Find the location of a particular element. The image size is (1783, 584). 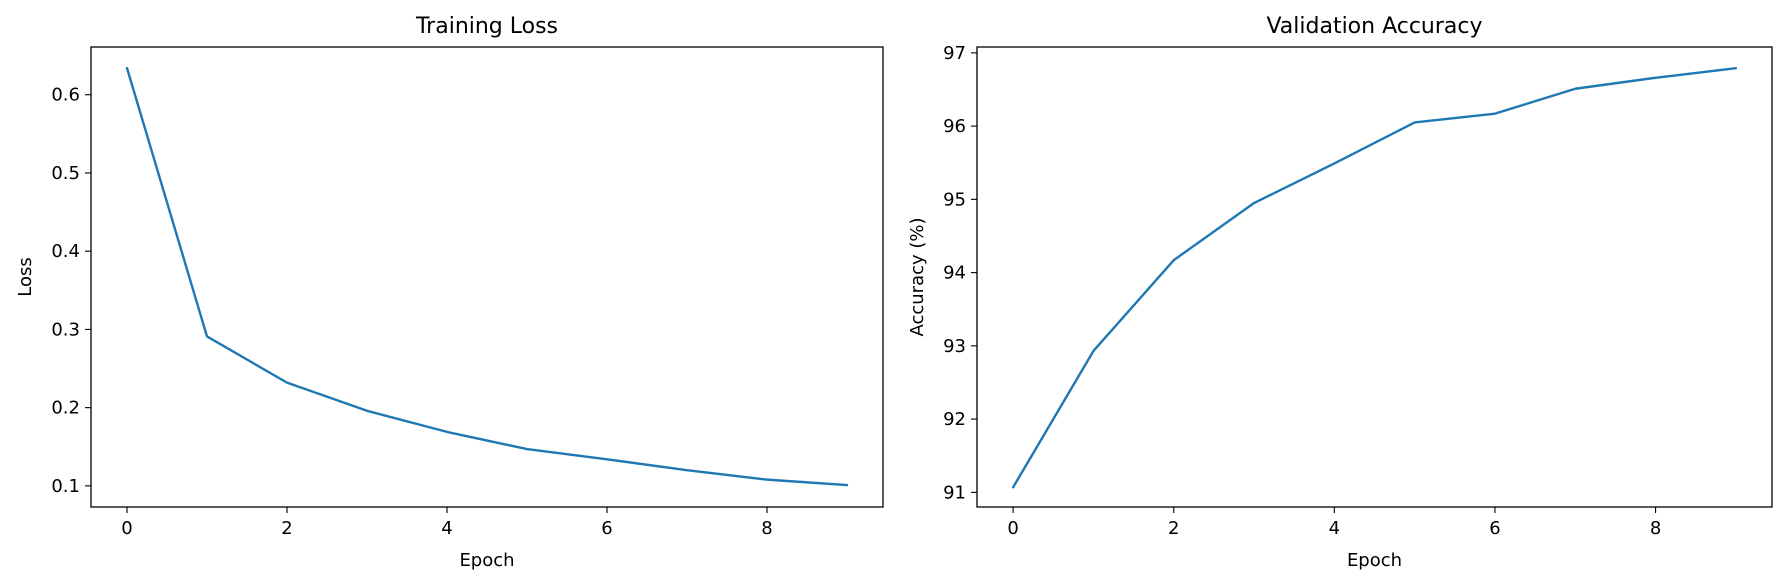

accuracy-y-tick-label: 97 is located at coordinates (954, 53).